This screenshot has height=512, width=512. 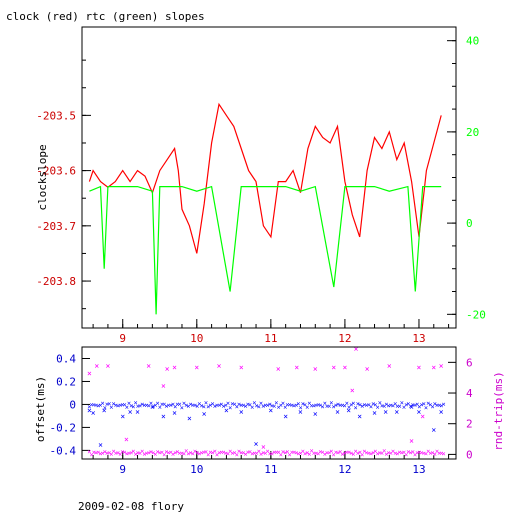 What do you see at coordinates (476, 314) in the screenshot?
I see `y2-tick-label: -20` at bounding box center [476, 314].